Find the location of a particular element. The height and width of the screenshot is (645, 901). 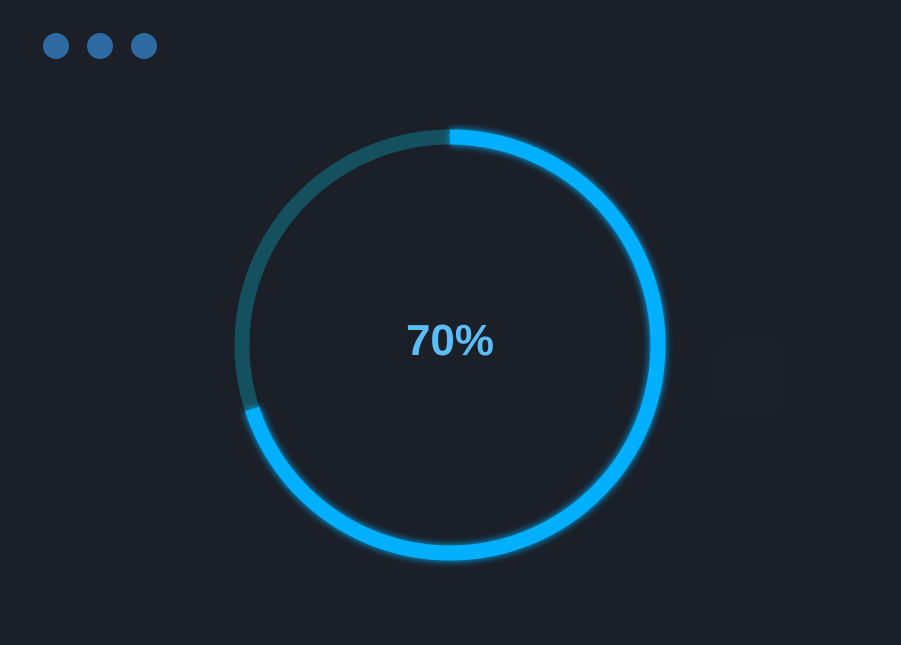

window-controls is located at coordinates (100, 46).